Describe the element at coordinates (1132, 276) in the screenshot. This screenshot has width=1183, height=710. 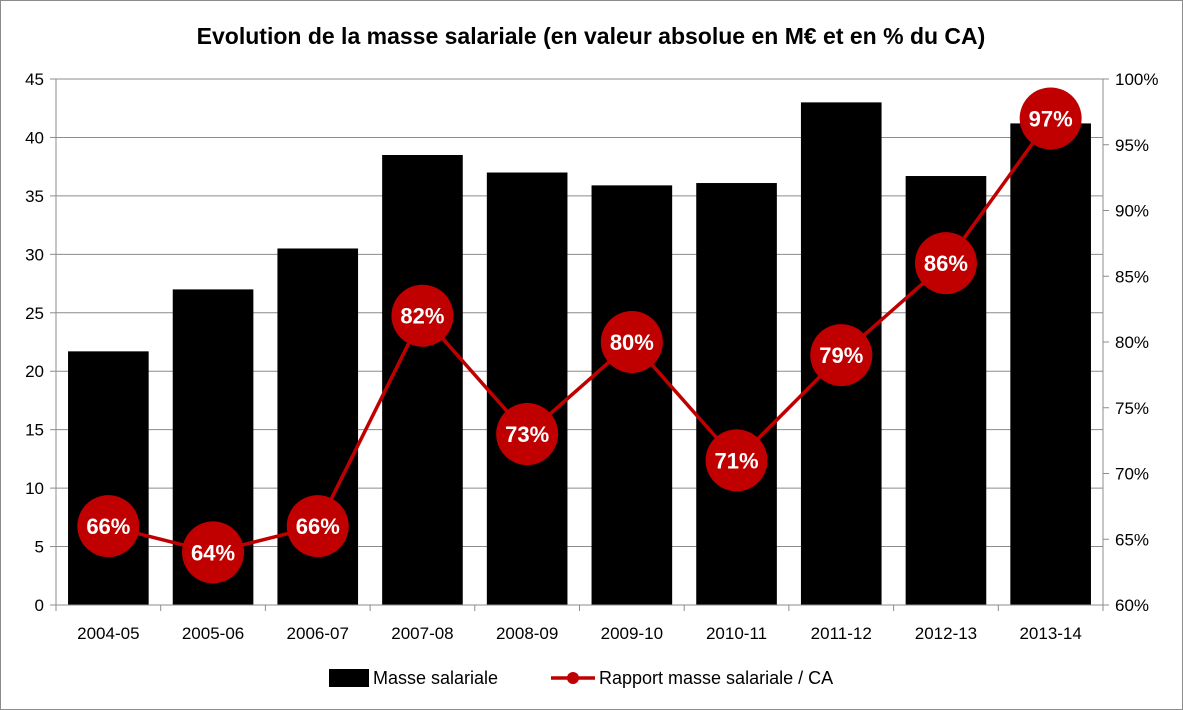
I see `right-tick-label: 85%` at that location.